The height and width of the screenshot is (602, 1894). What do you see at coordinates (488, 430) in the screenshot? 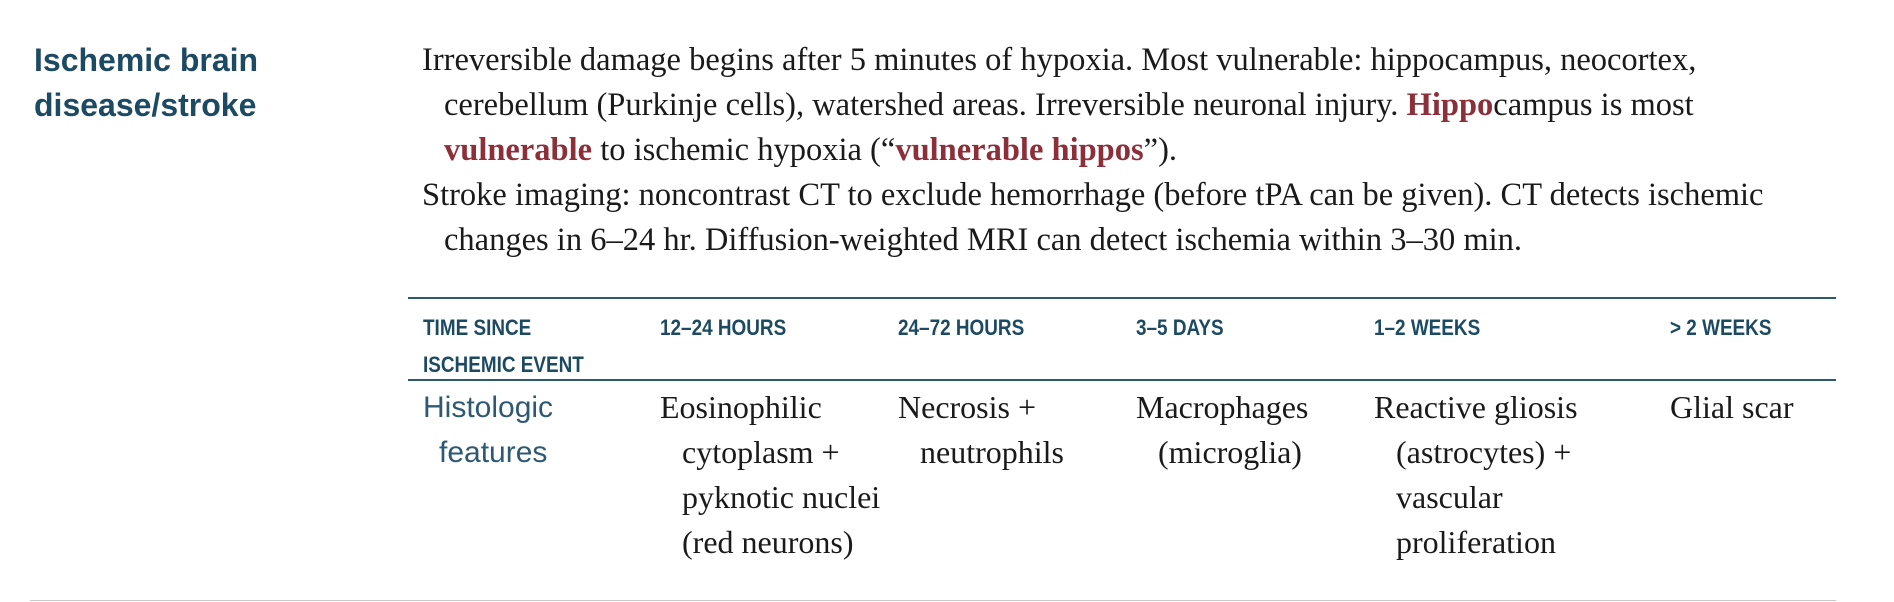
I see `row-label-histologic-features: Histologic features` at bounding box center [488, 430].